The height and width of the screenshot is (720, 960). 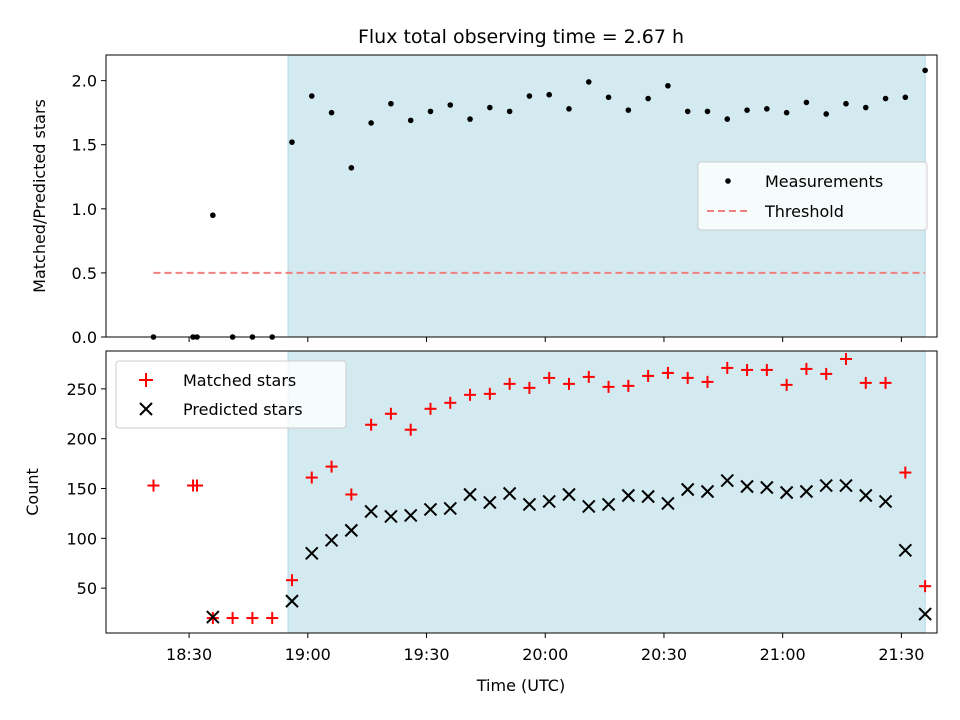 What do you see at coordinates (426, 654) in the screenshot?
I see `x-tick-label: 19:30` at bounding box center [426, 654].